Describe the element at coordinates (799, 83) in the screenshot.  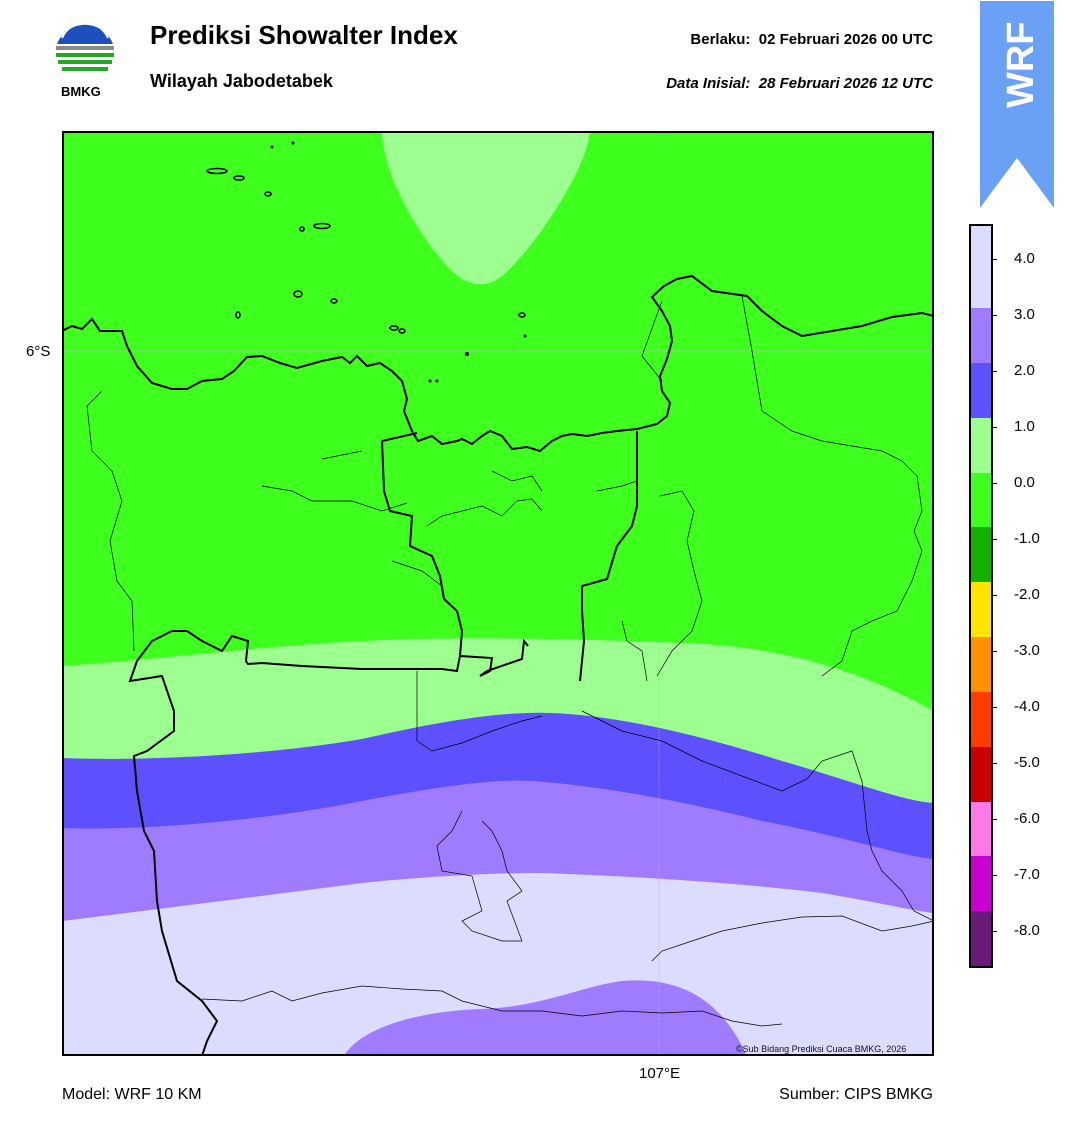
I see `init-time: Data Inisial: 28 Februari 2026 12 UTC` at that location.